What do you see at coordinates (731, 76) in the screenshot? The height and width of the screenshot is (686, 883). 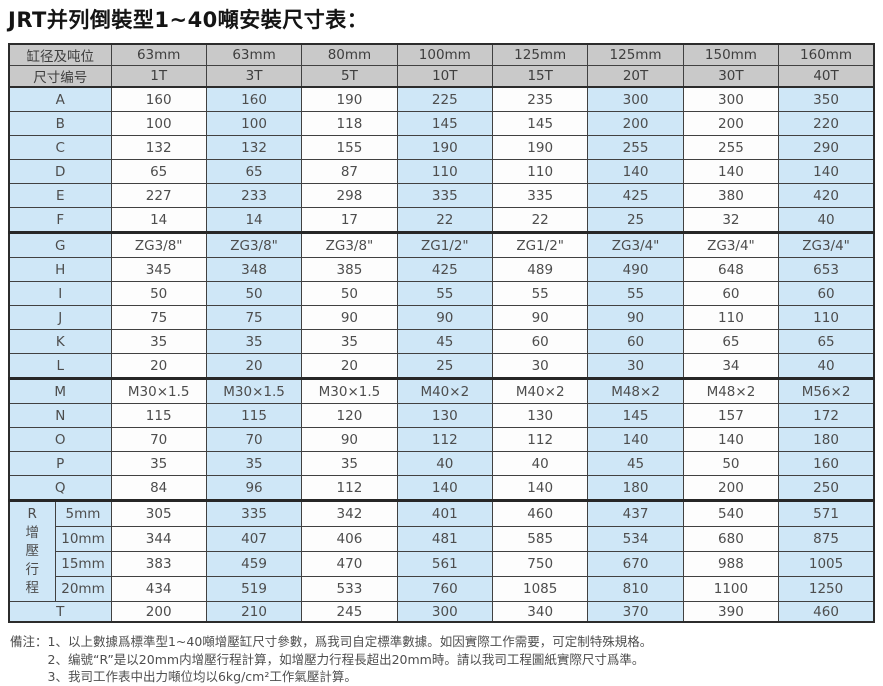 I see `column-header-tonnage: 30T` at bounding box center [731, 76].